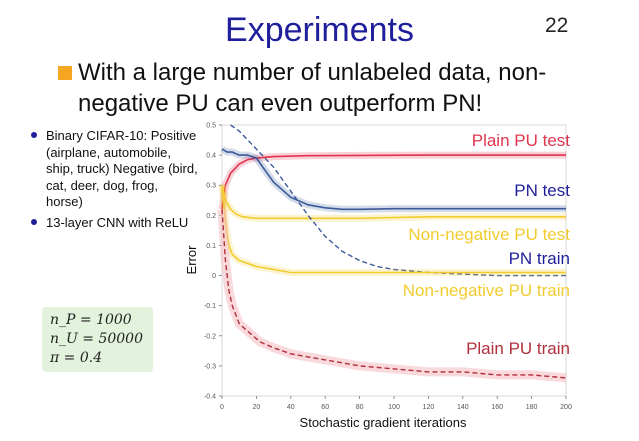 This screenshot has height=441, width=639. Describe the element at coordinates (360, 407) in the screenshot. I see `x-tick-label: 80` at that location.